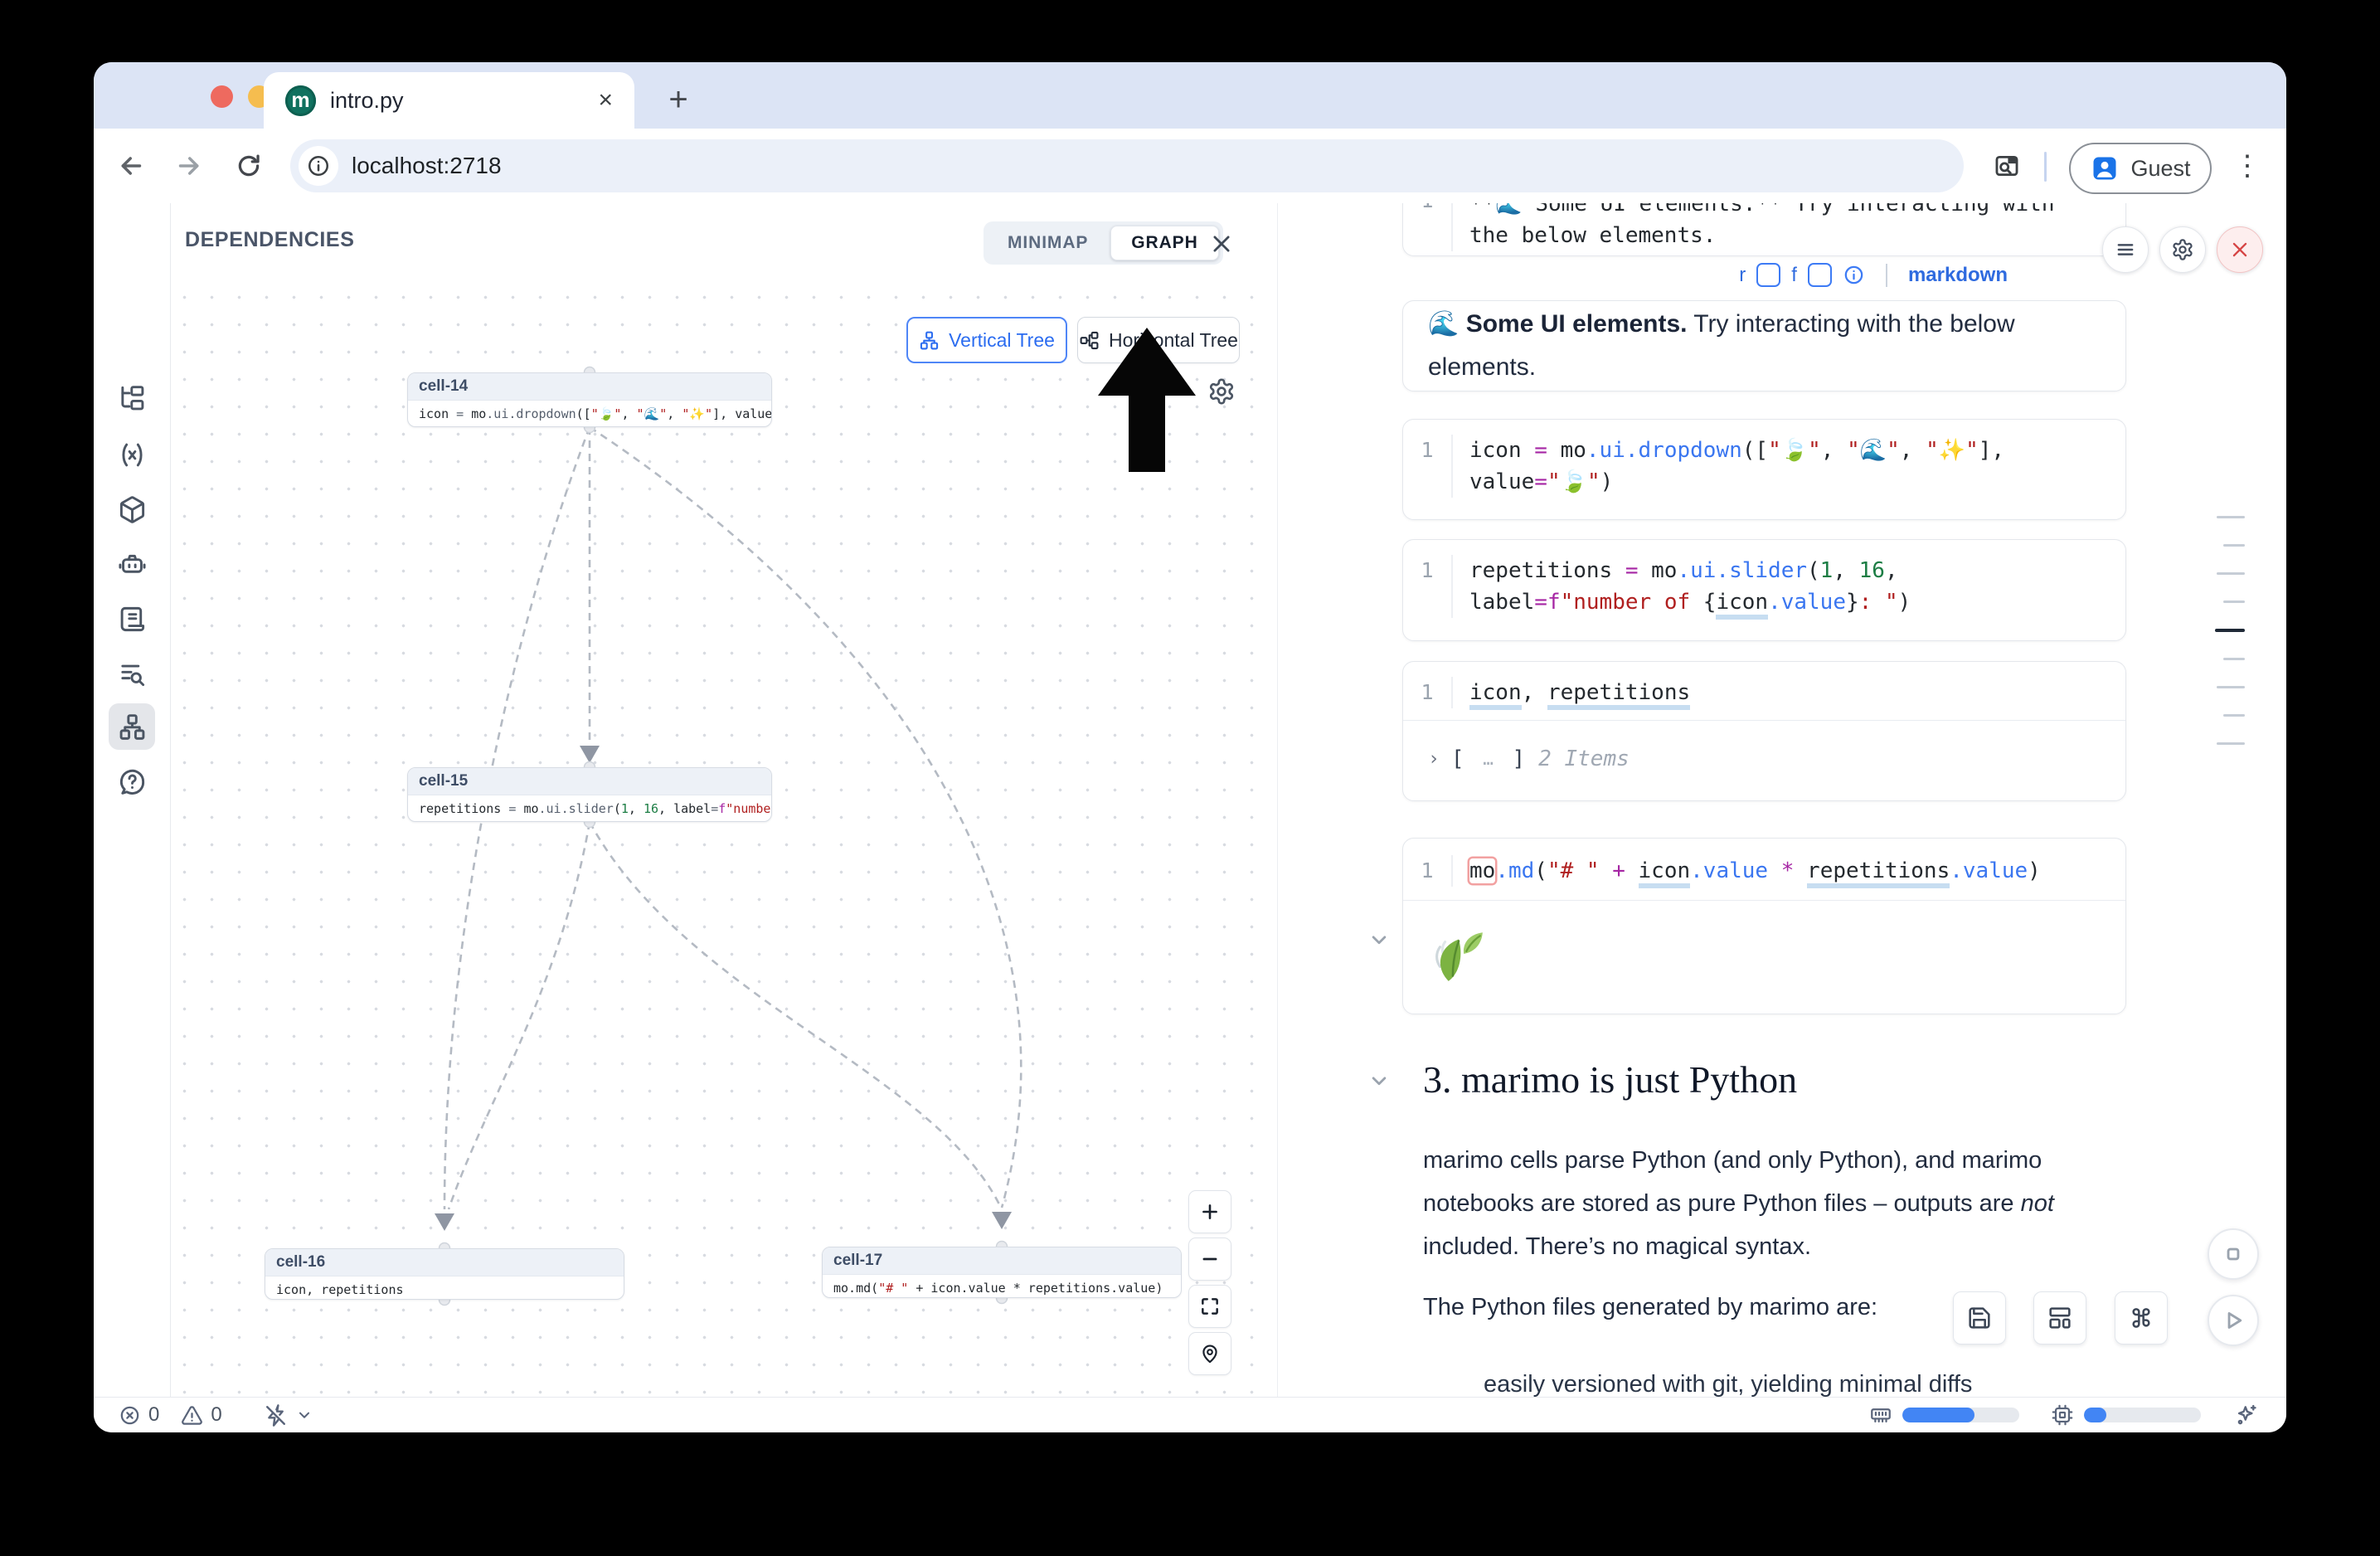 This screenshot has height=1556, width=2380. I want to click on guest-label: Guest, so click(2160, 168).